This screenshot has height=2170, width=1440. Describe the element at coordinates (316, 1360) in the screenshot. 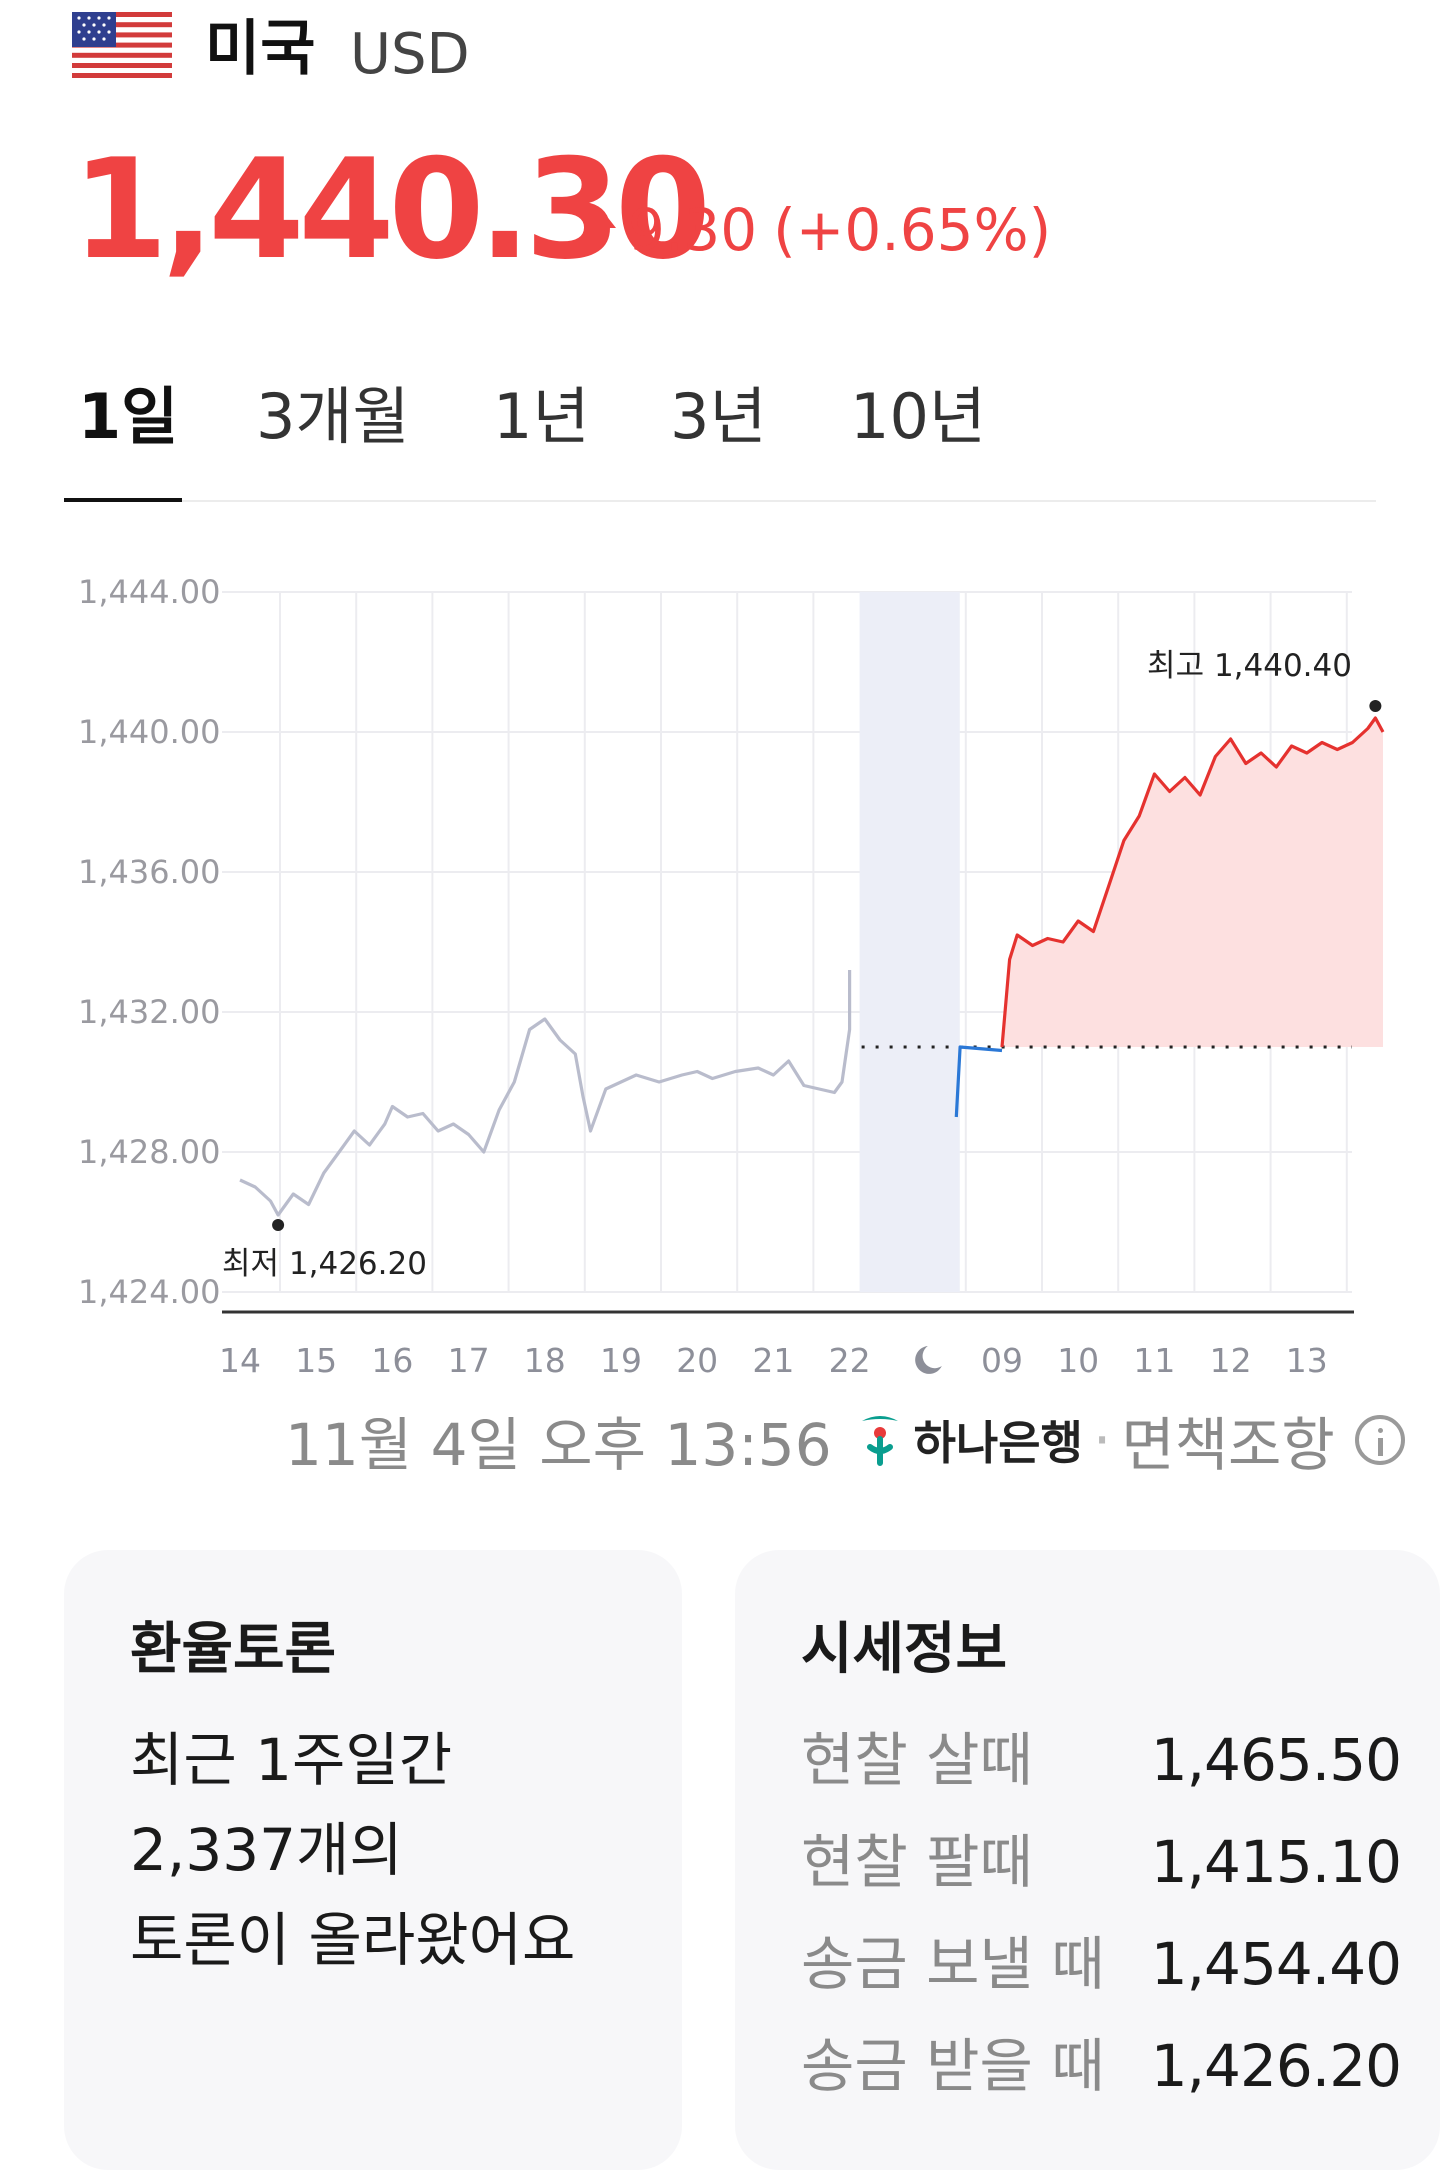

I see `x-tick-label: 15` at that location.